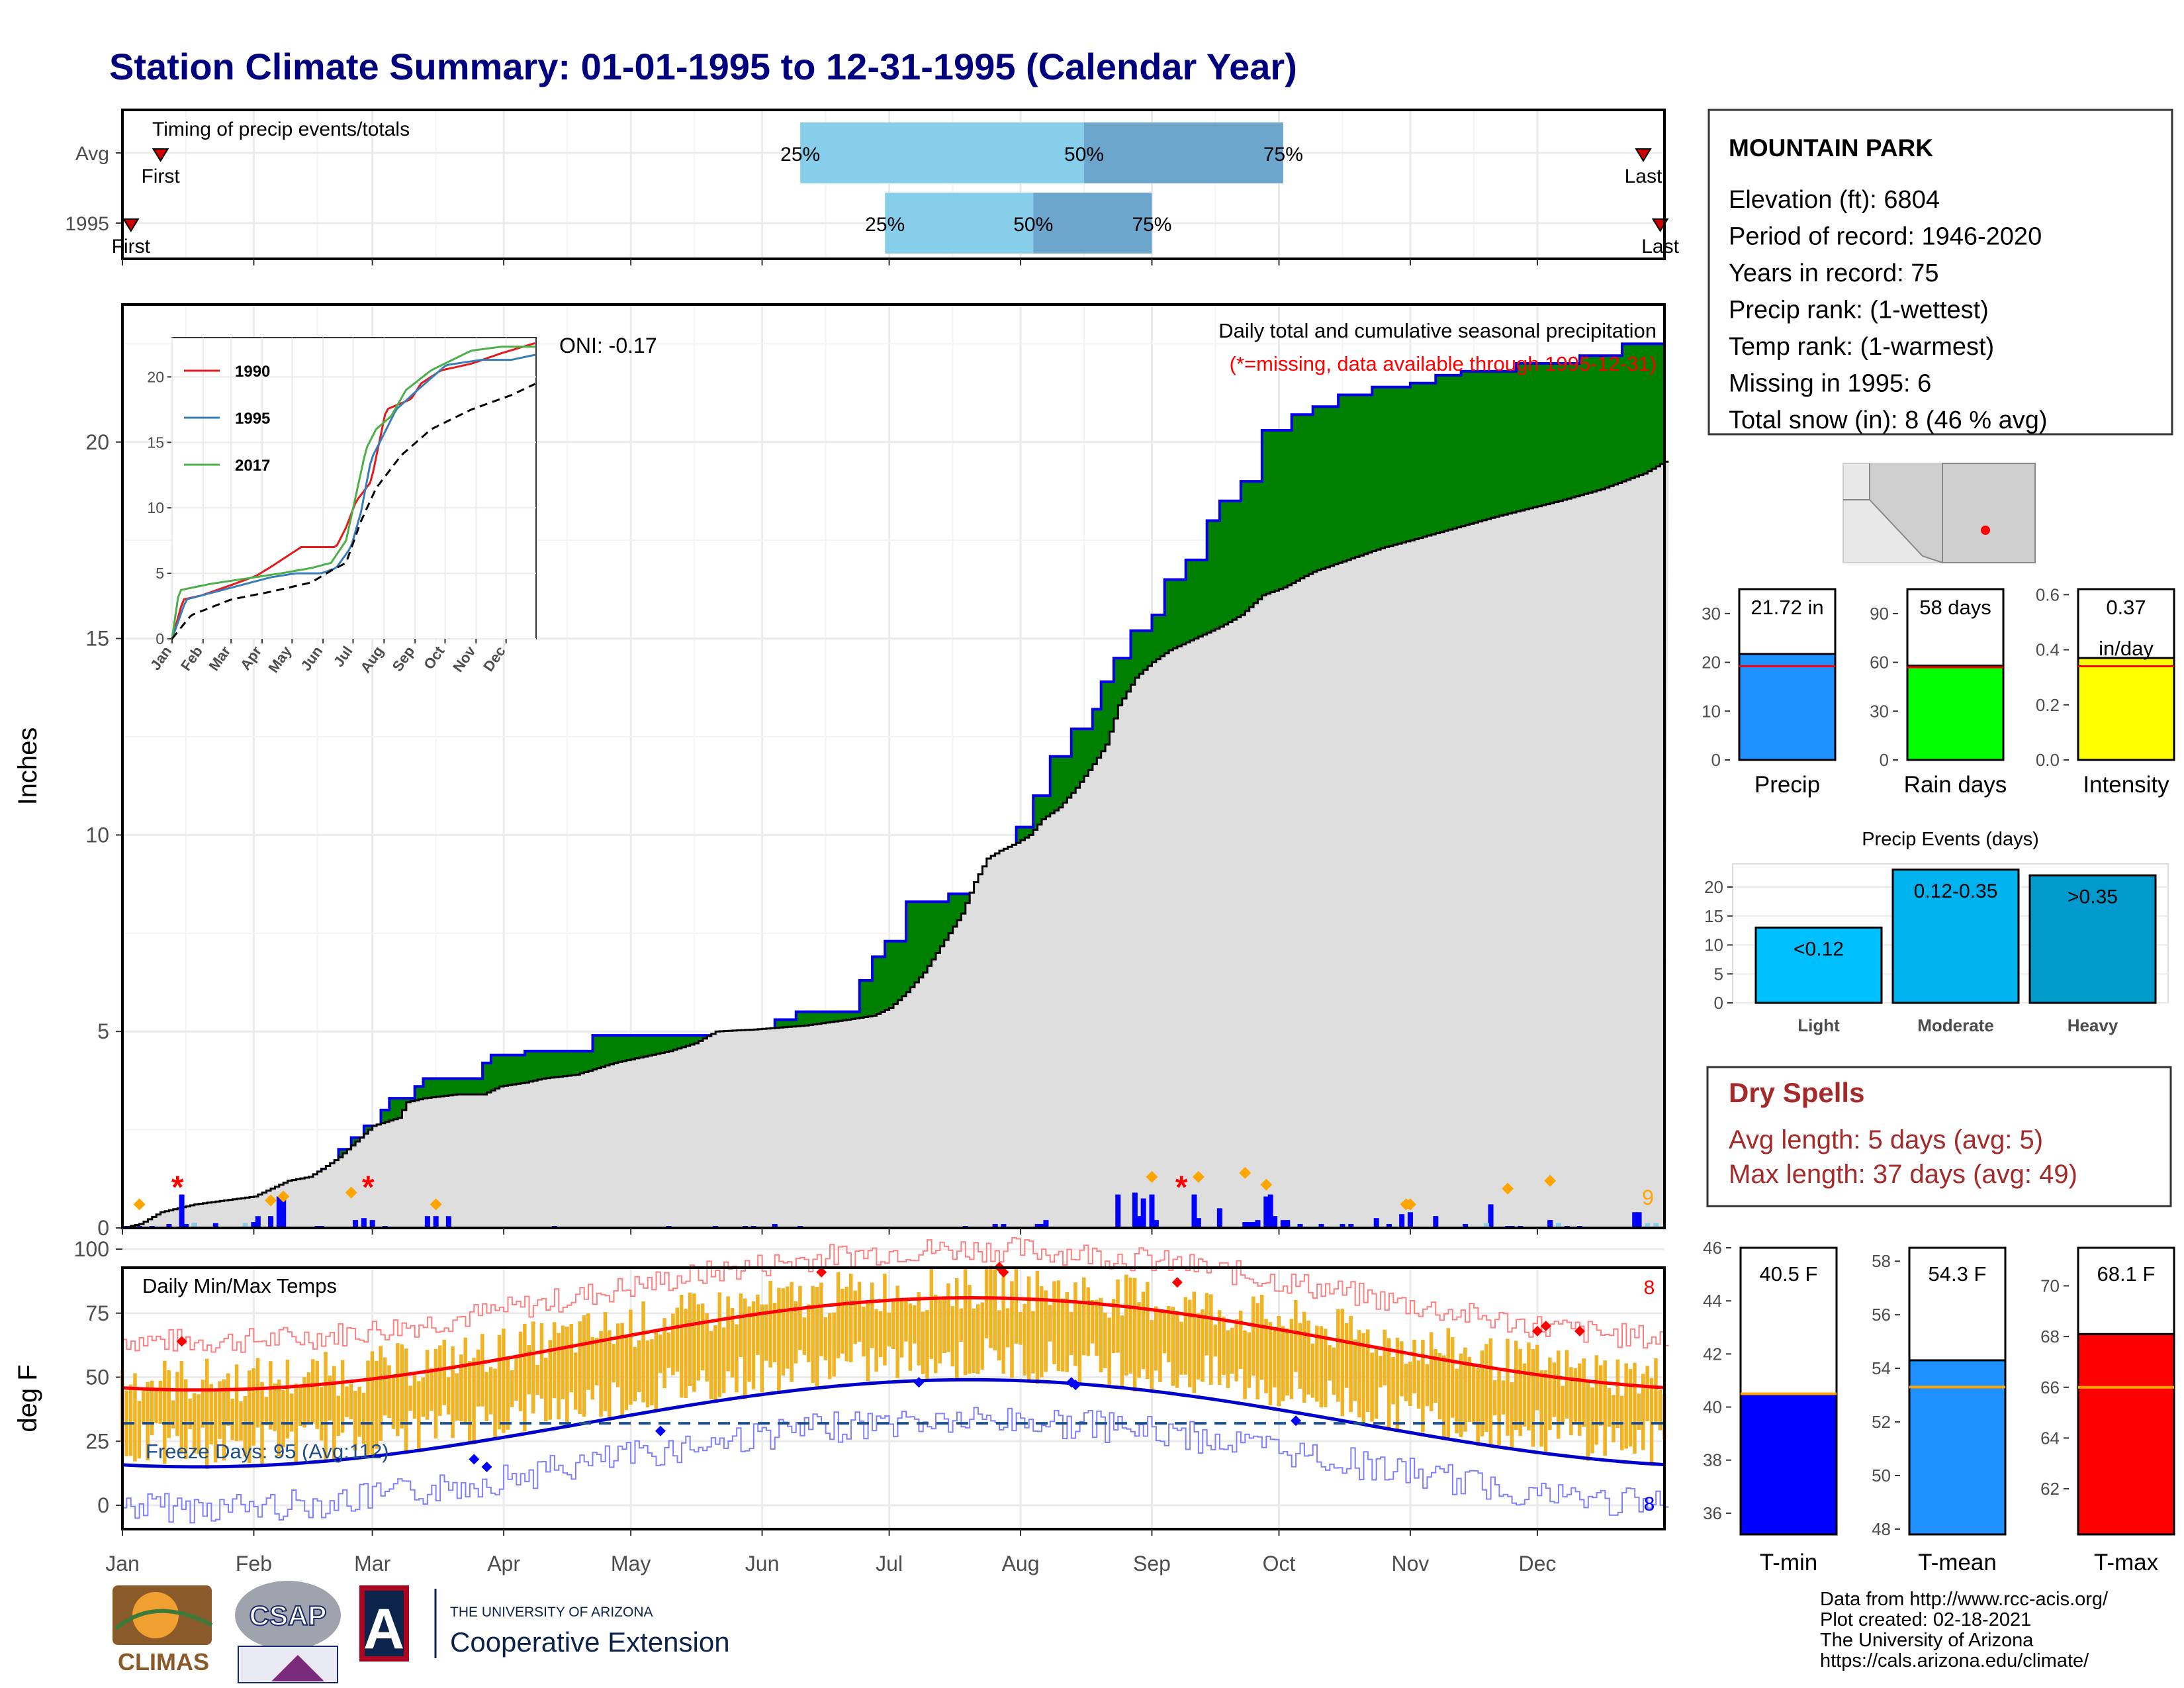 This screenshot has width=2184, height=1688. I want to click on temp-bar-ytick: 68, so click(2050, 1336).